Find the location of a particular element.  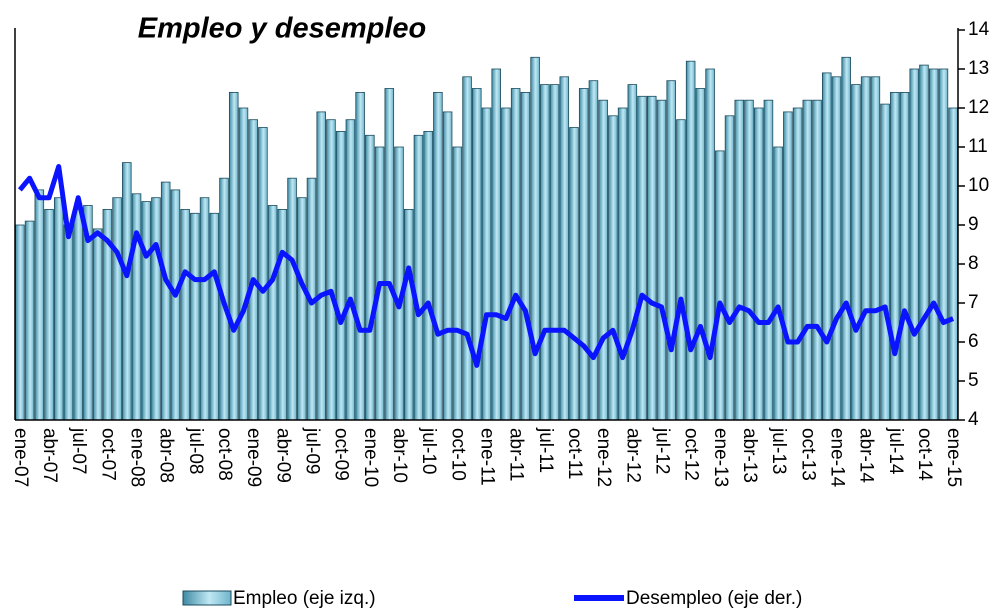

x-tick-label: ene-14 is located at coordinates (836, 458).